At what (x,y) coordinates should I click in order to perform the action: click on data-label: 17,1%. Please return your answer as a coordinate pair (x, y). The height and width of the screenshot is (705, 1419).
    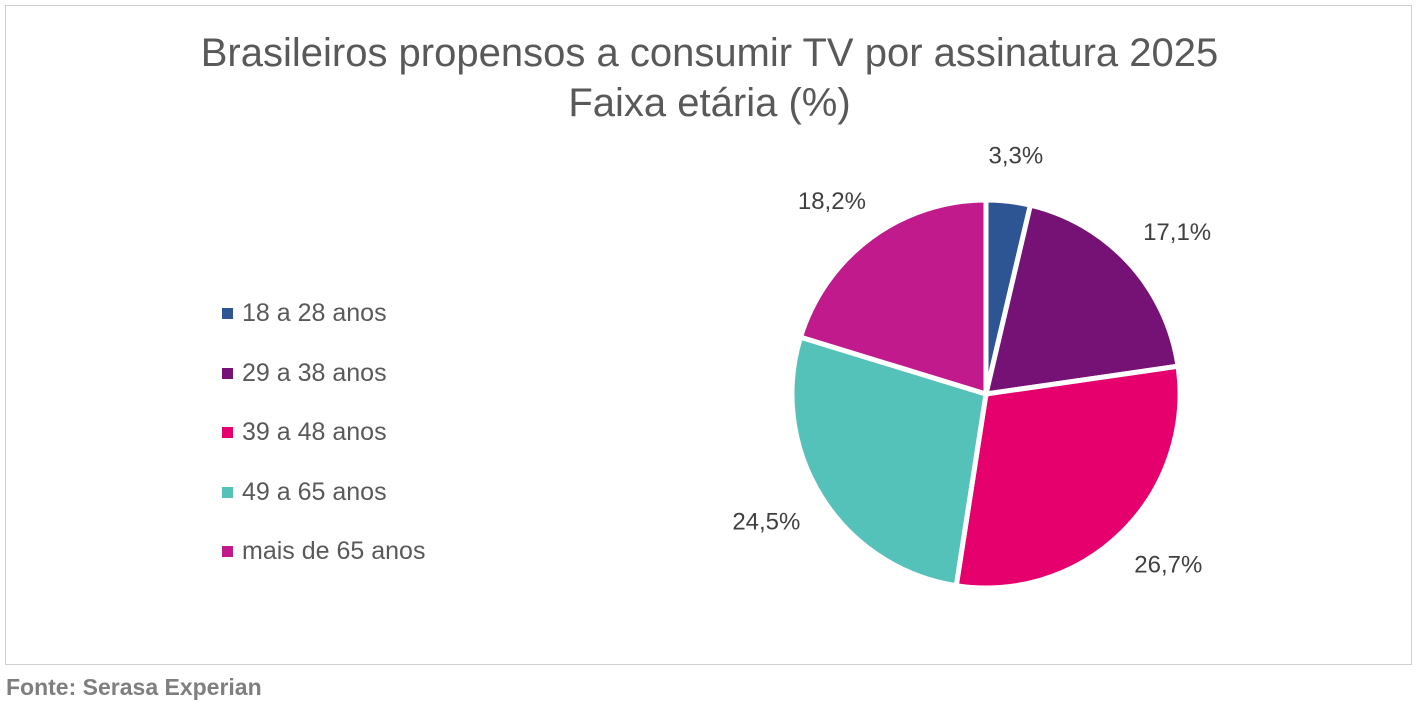
    Looking at the image, I should click on (1177, 232).